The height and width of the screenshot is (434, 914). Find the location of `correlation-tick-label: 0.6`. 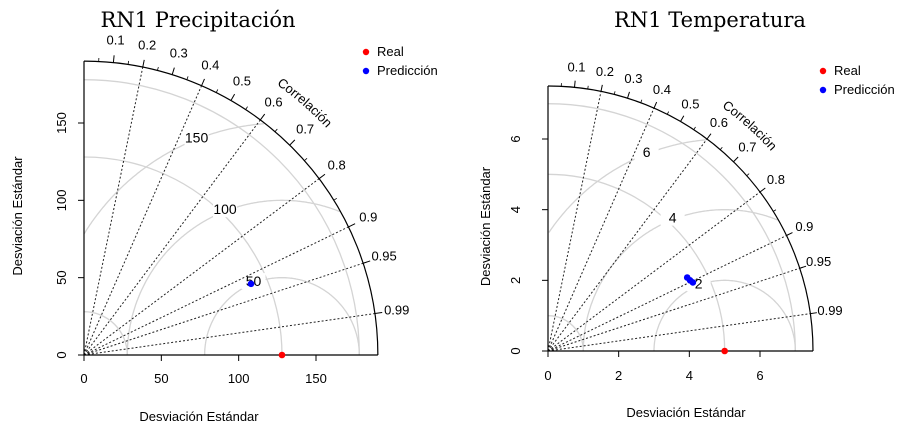

correlation-tick-label: 0.6 is located at coordinates (719, 122).